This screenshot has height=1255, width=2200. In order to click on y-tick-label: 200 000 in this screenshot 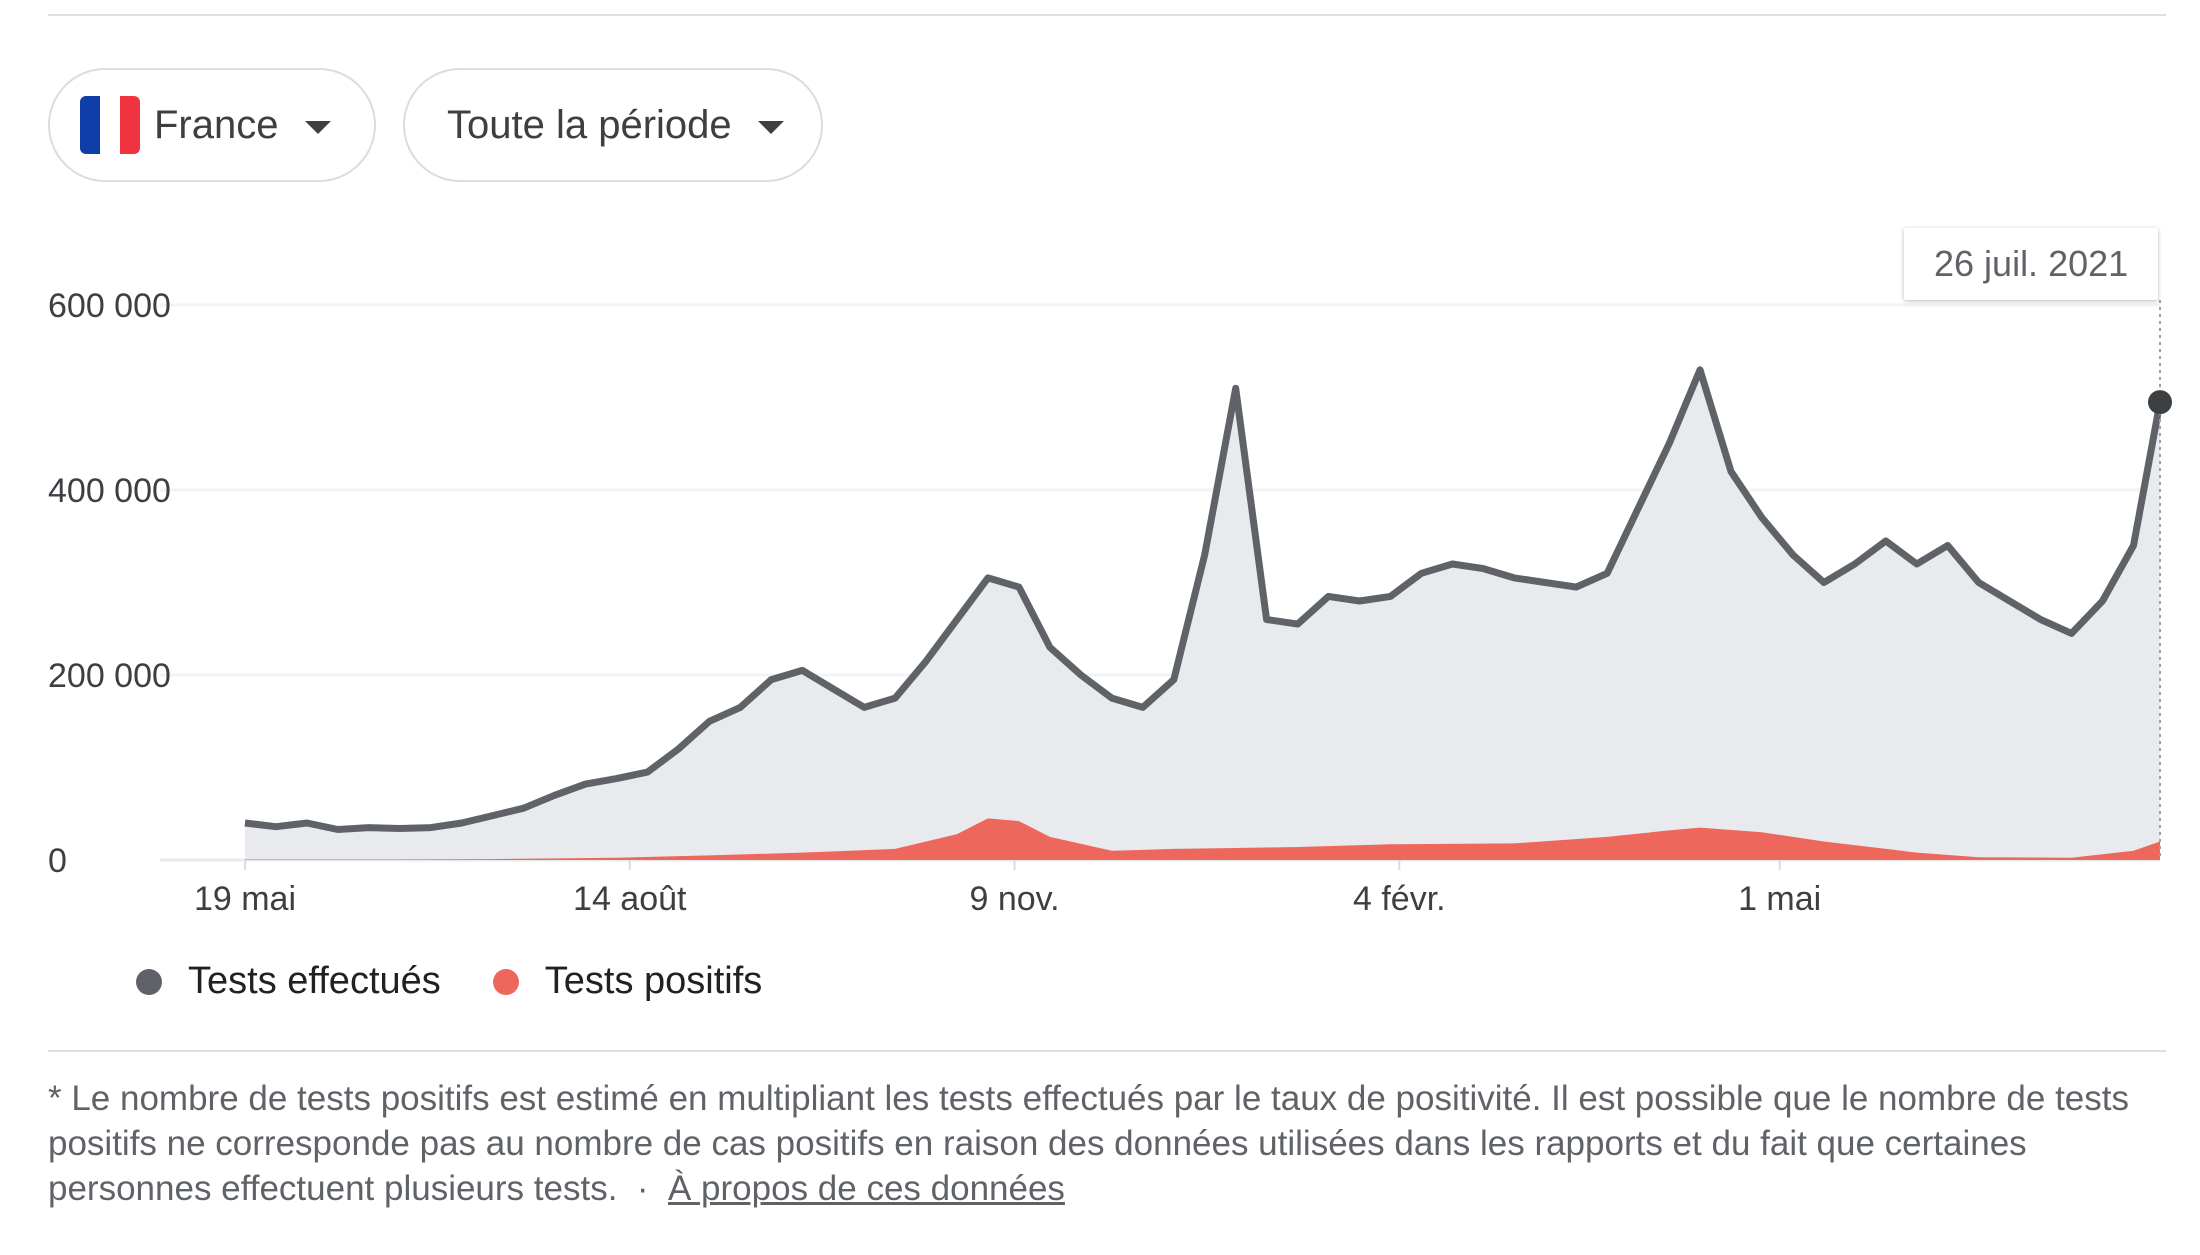, I will do `click(109, 676)`.